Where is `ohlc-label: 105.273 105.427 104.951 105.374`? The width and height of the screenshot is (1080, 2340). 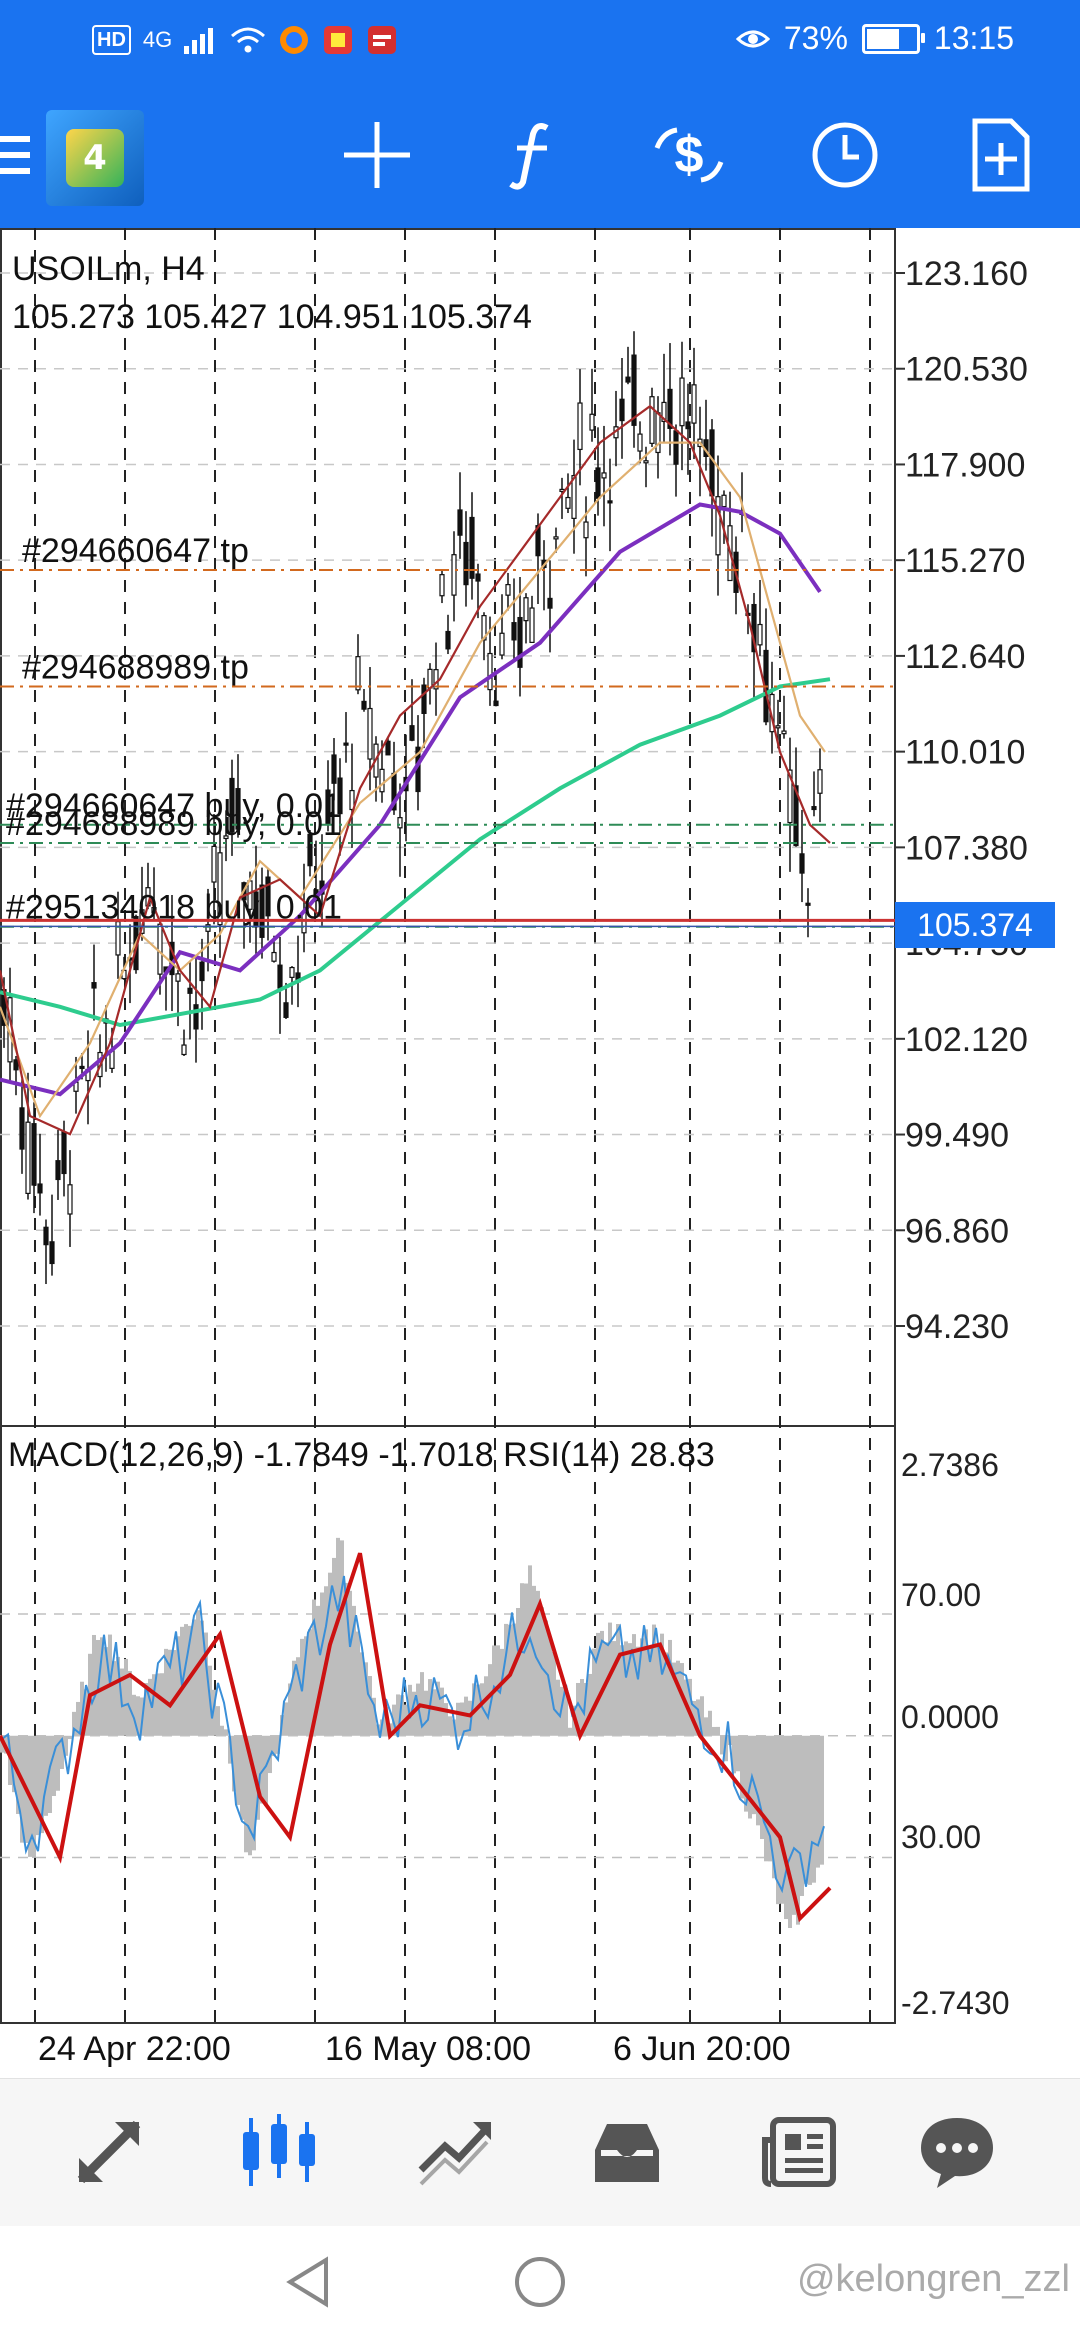
ohlc-label: 105.273 105.427 104.951 105.374 is located at coordinates (272, 317).